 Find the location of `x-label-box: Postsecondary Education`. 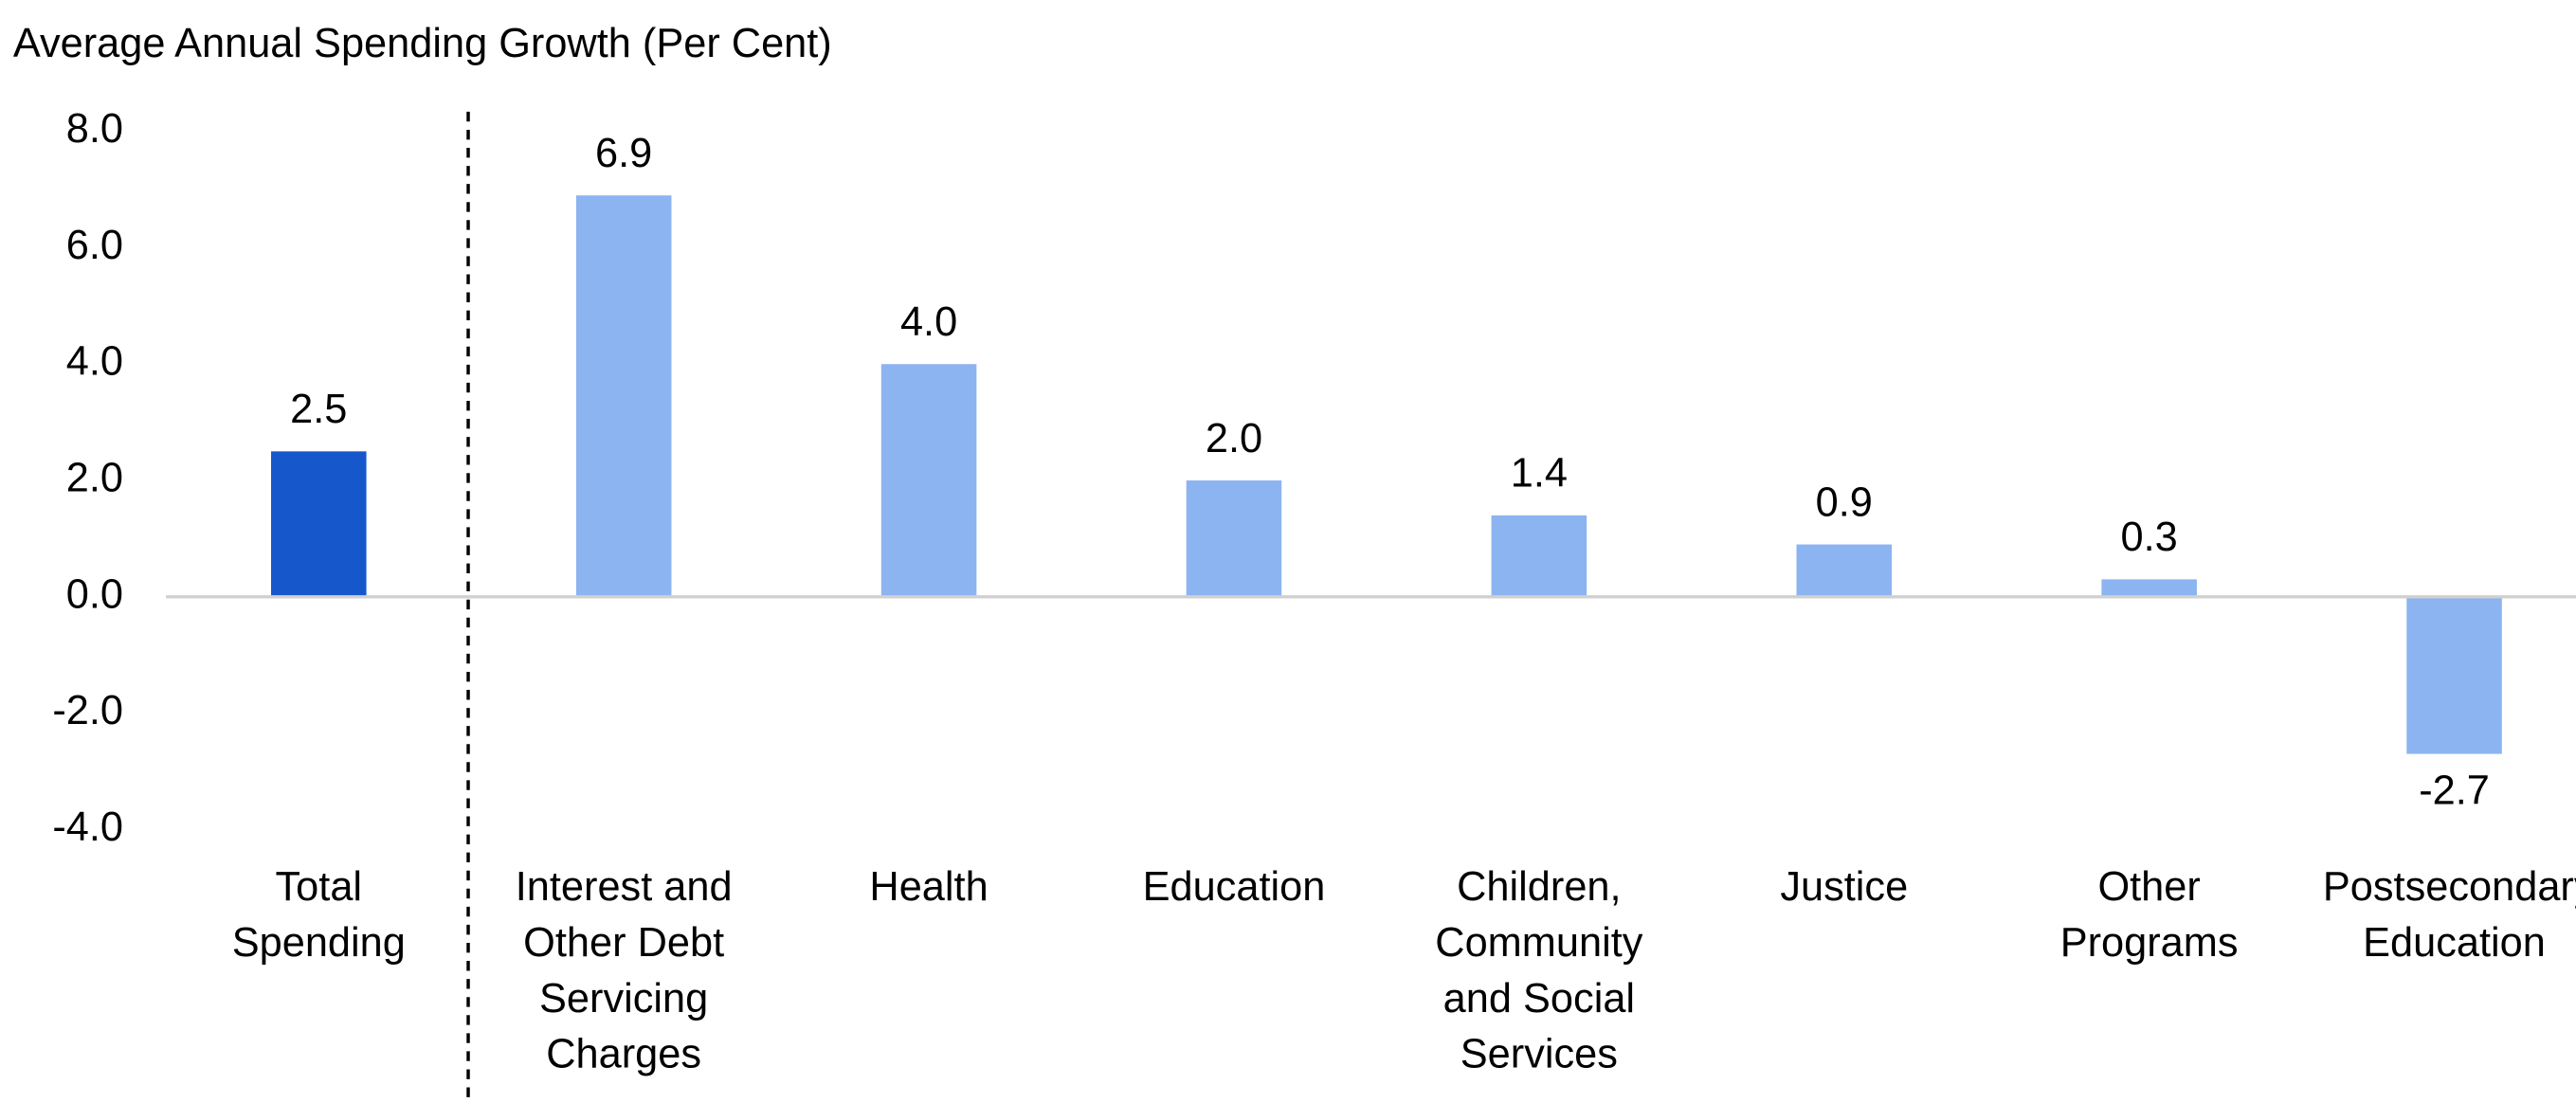

x-label-box: Postsecondary Education is located at coordinates (2449, 915).